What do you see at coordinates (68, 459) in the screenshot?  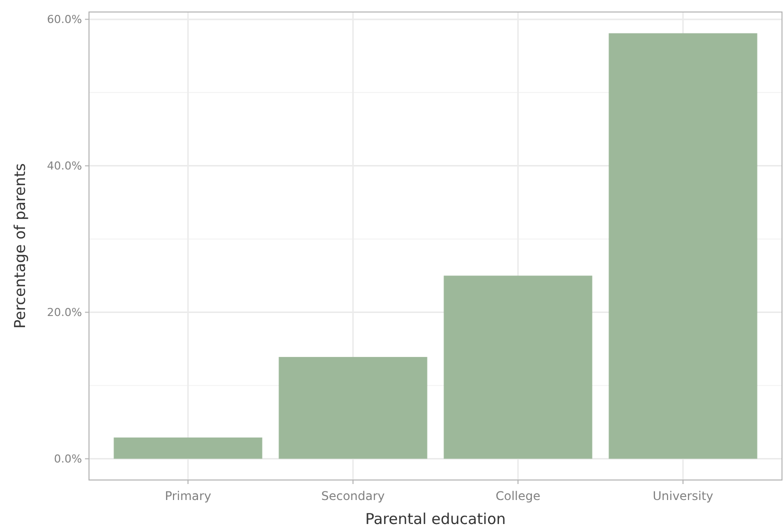 I see `y-tick-label: 0.0%` at bounding box center [68, 459].